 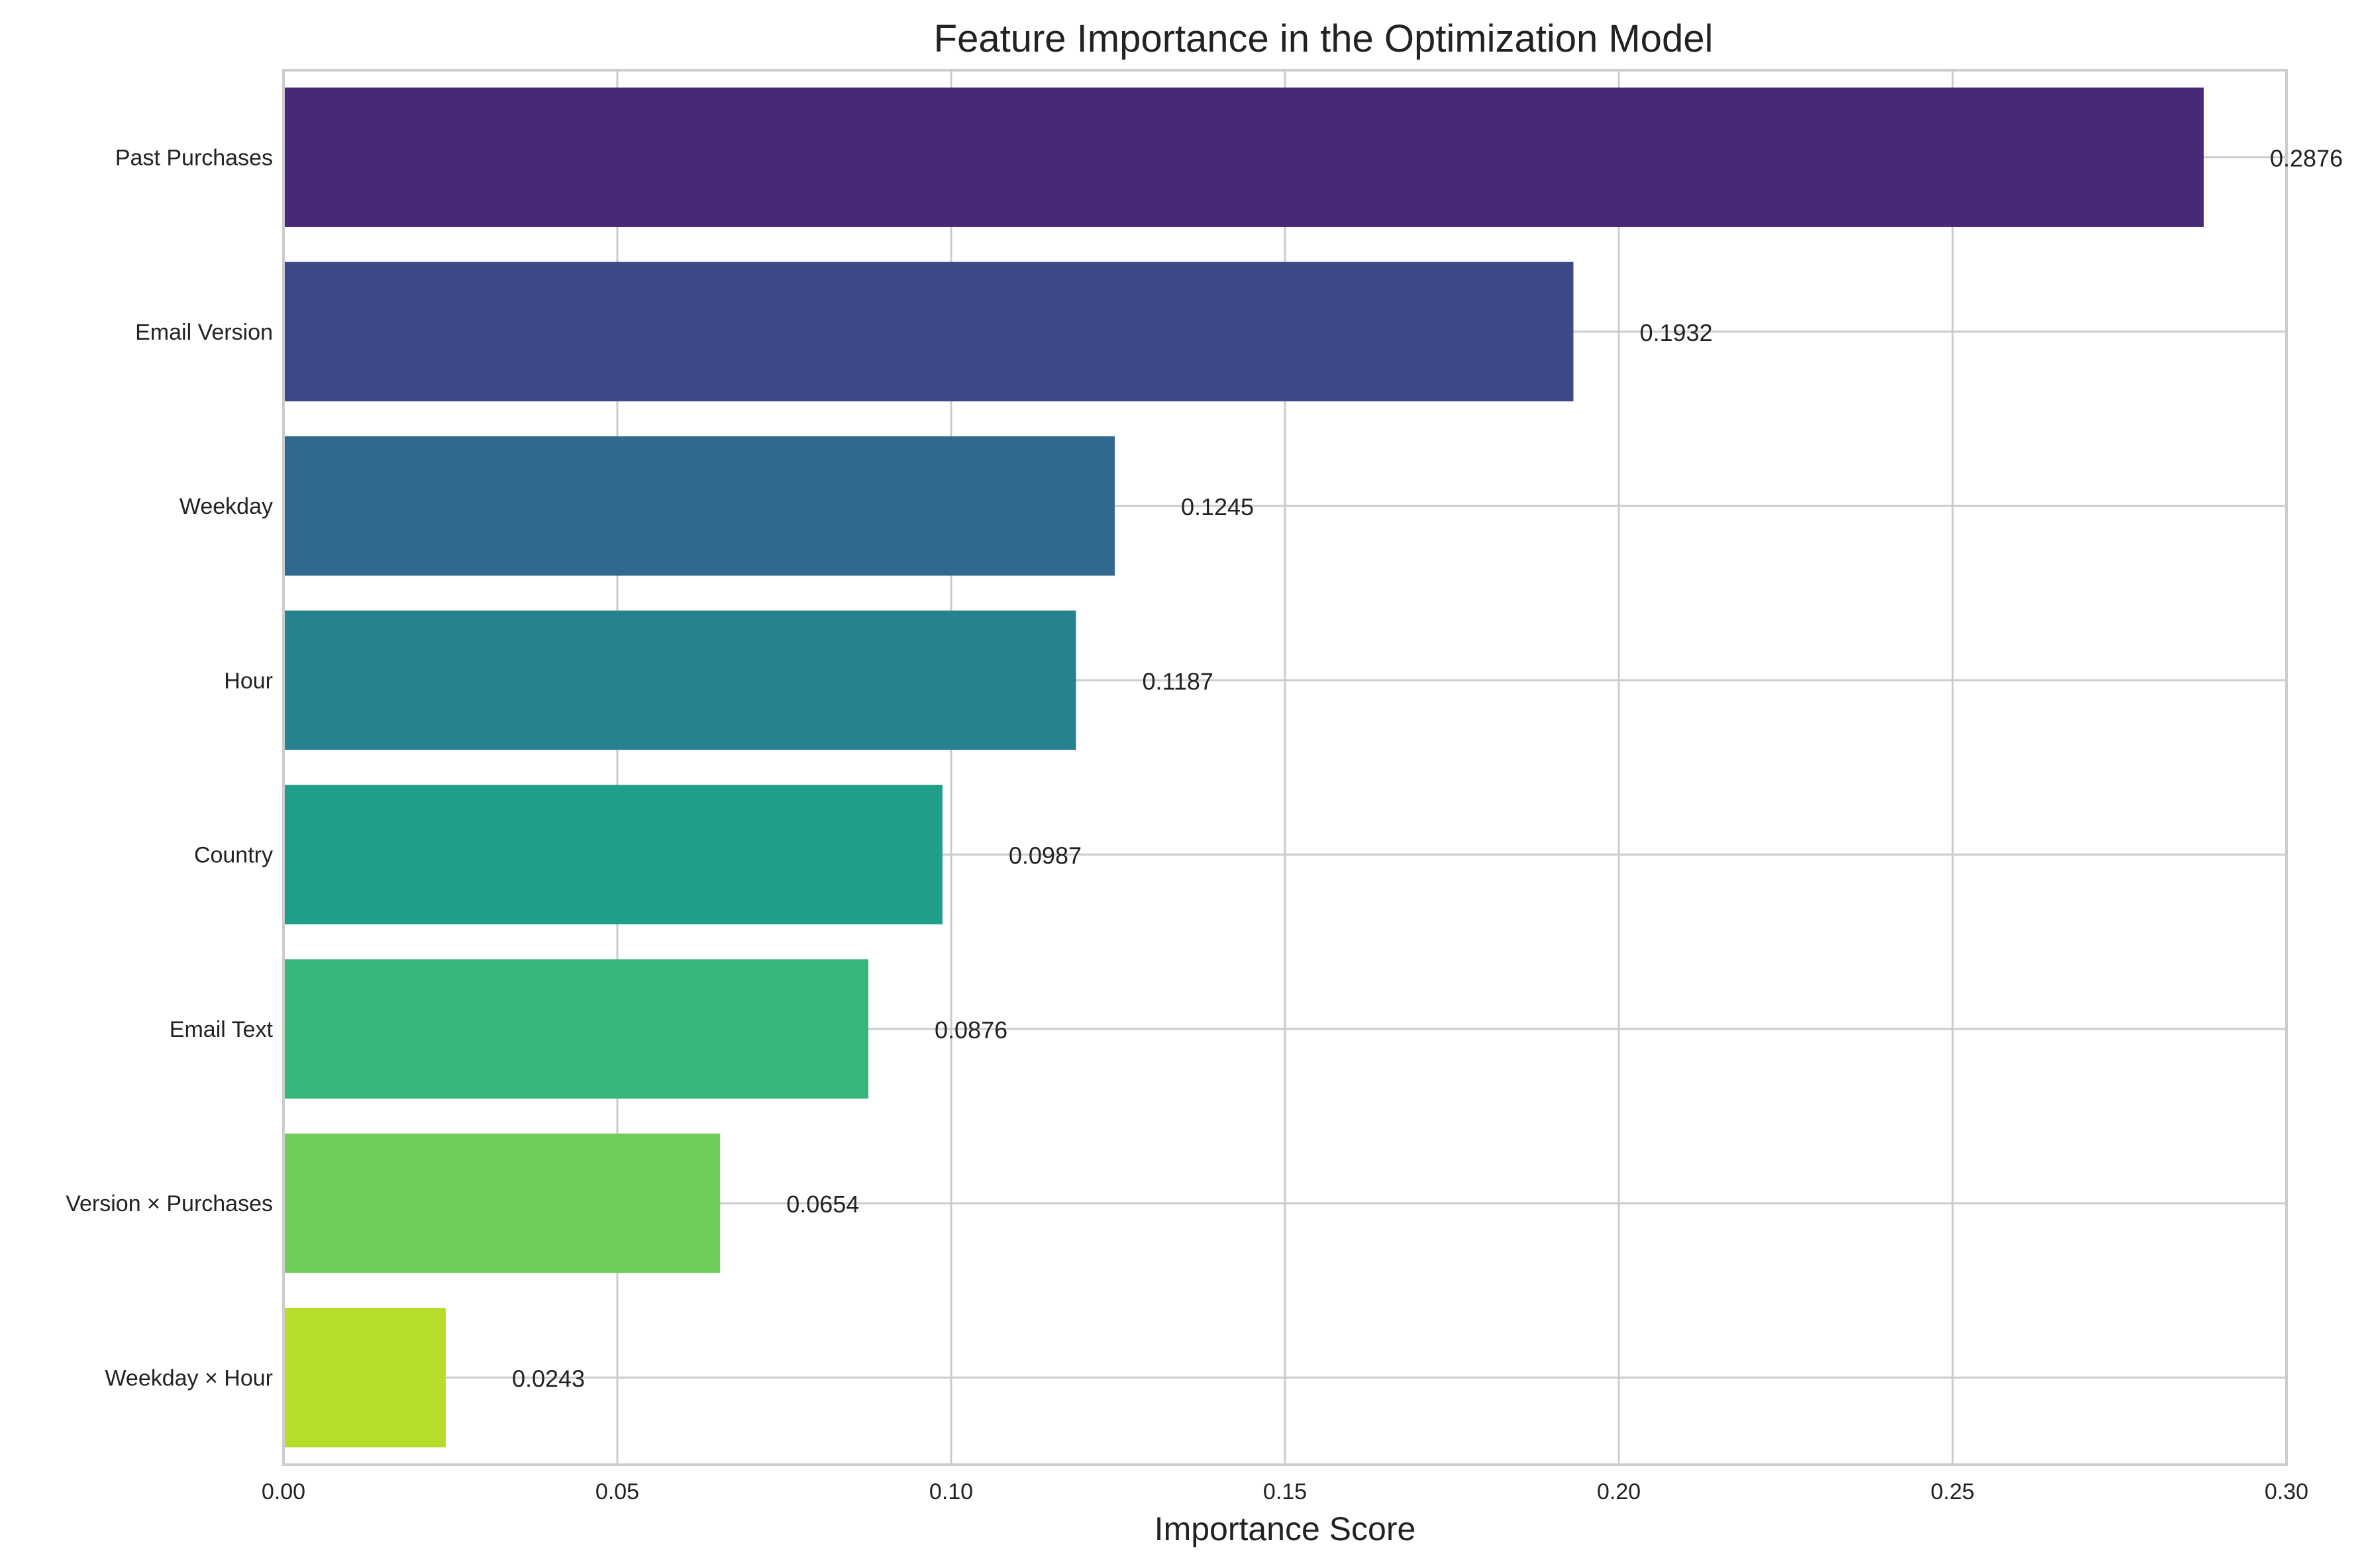 I want to click on bar-value-label: 0.1245, so click(x=1217, y=506).